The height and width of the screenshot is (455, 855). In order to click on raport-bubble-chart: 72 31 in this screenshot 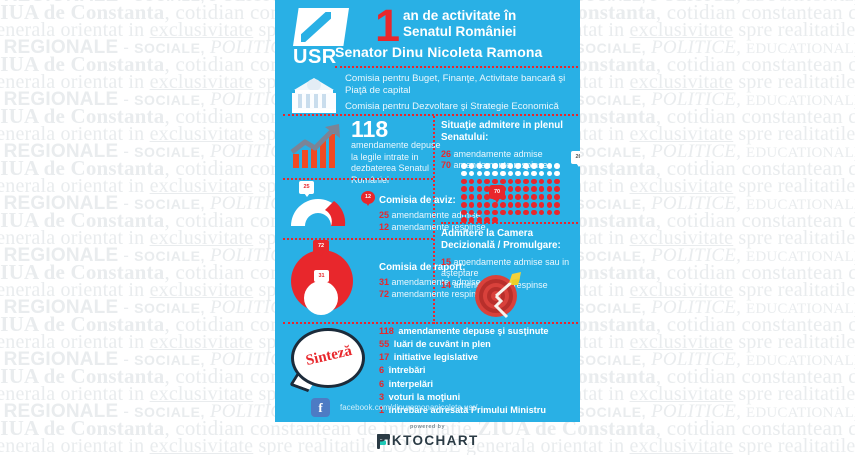, I will do `click(325, 278)`.